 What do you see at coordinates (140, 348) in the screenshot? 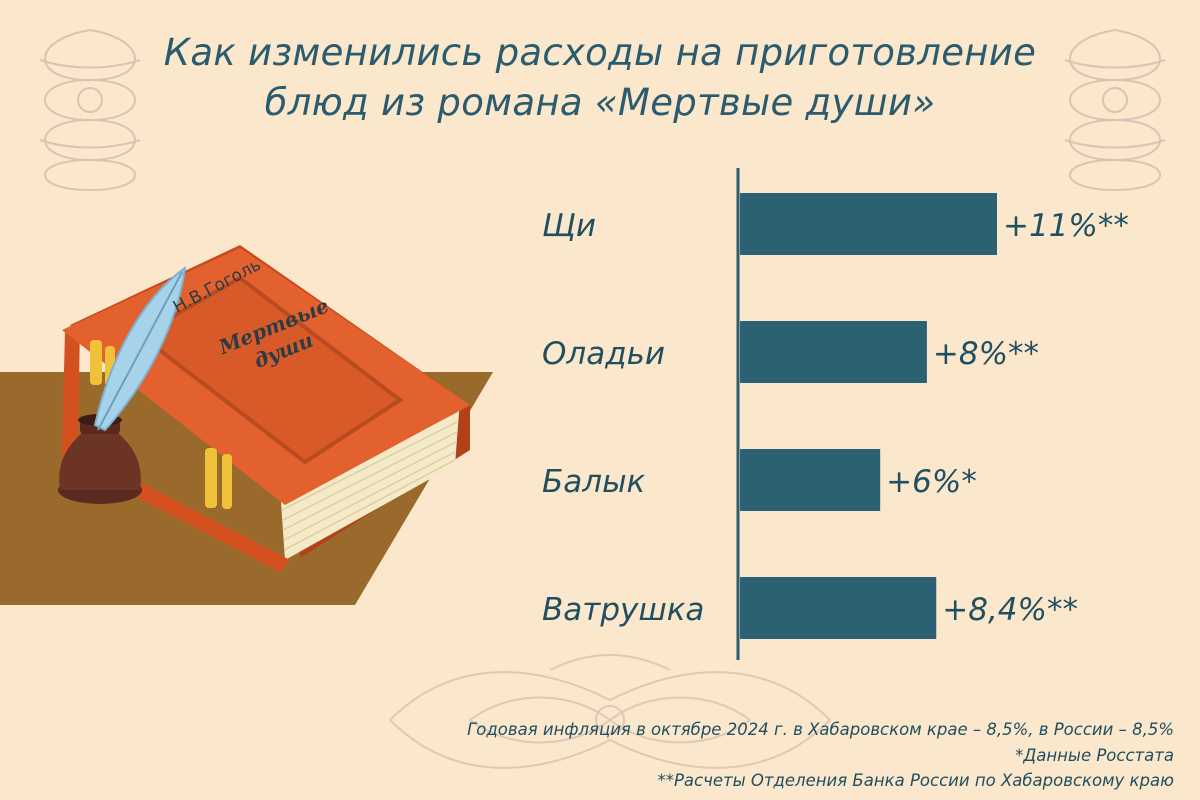
I see `quill` at bounding box center [140, 348].